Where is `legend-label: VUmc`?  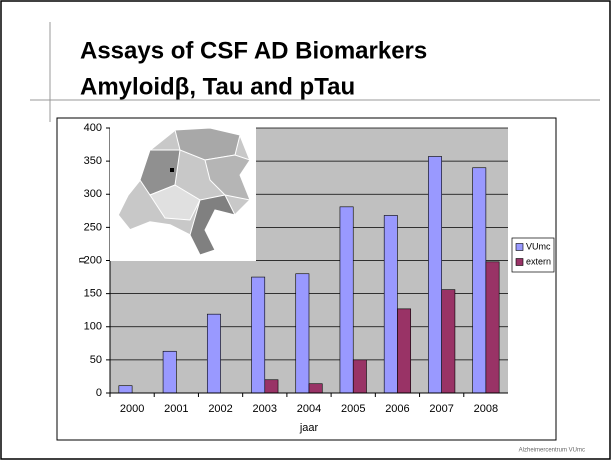 legend-label: VUmc is located at coordinates (538, 246).